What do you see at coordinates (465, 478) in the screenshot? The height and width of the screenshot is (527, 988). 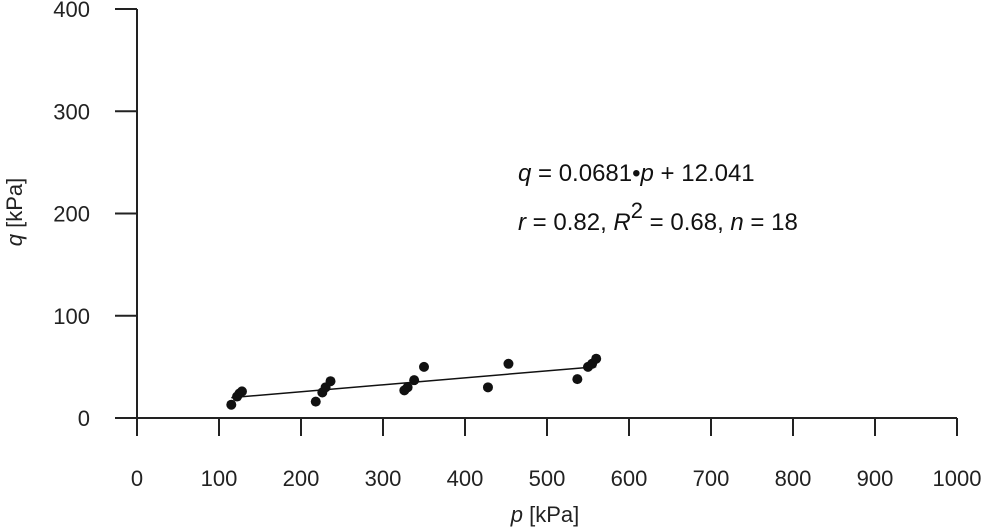 I see `x-tick-label: 400` at bounding box center [465, 478].